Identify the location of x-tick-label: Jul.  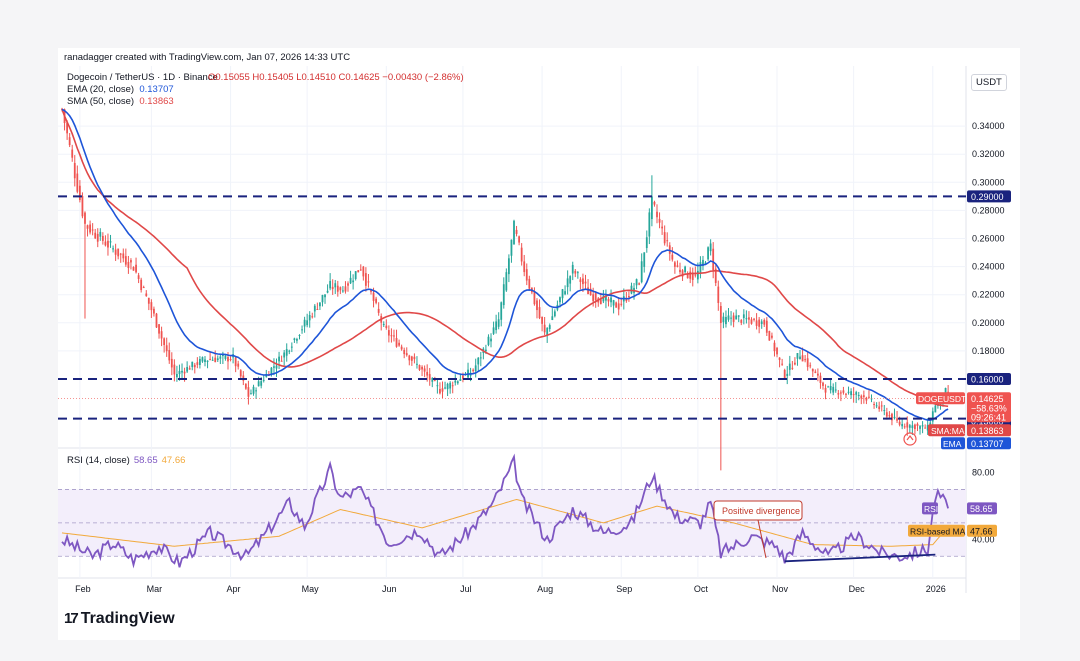
(466, 589).